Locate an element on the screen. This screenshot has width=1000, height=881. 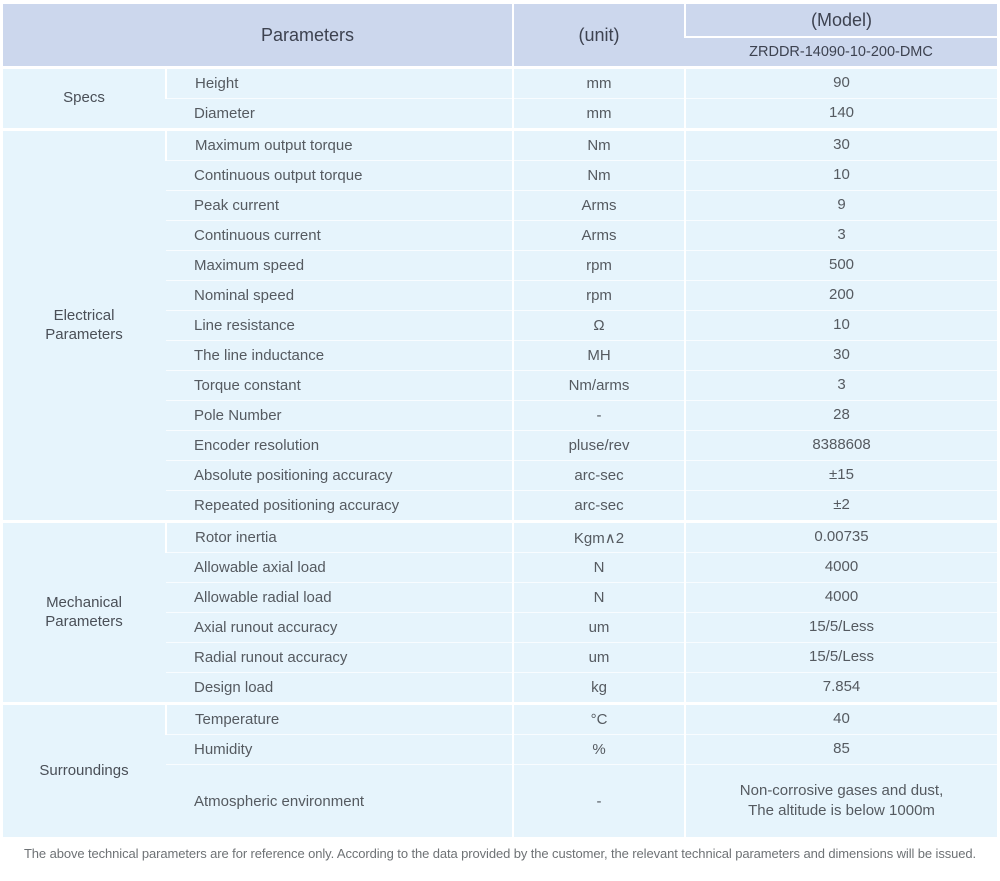
value-cell: 85 is located at coordinates (841, 749).